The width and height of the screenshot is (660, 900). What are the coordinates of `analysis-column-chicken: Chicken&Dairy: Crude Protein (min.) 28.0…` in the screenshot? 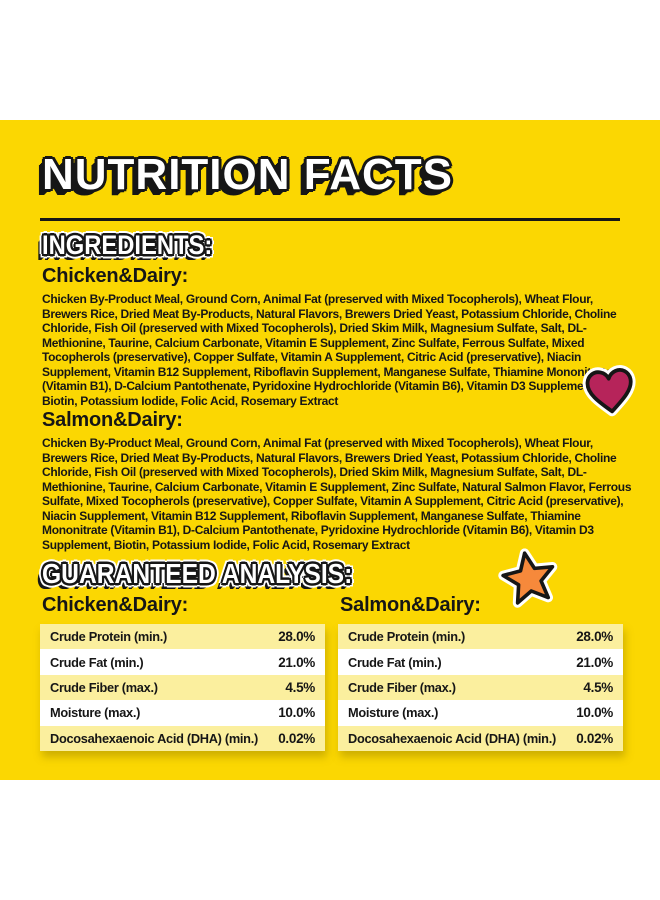 It's located at (182, 672).